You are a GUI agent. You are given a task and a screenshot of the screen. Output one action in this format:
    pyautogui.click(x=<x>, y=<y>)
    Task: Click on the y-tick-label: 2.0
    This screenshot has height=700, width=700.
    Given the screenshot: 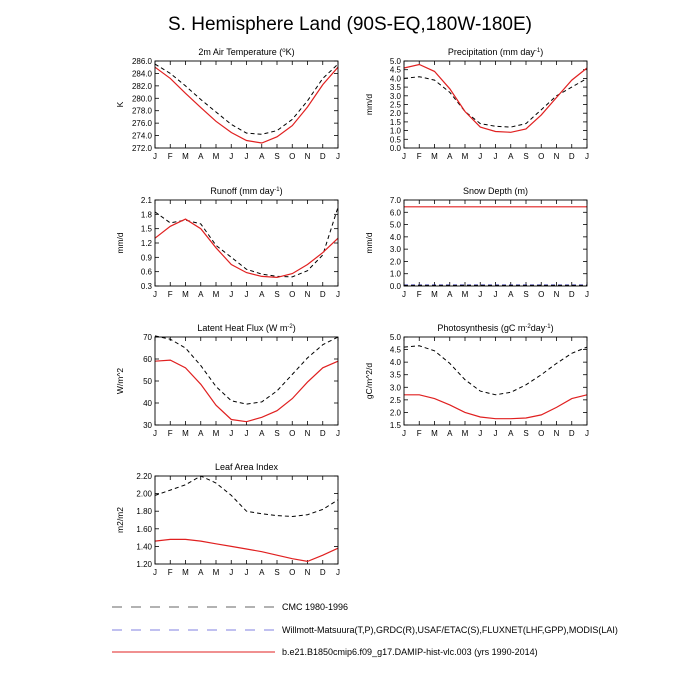 What is the action you would take?
    pyautogui.click(x=396, y=261)
    